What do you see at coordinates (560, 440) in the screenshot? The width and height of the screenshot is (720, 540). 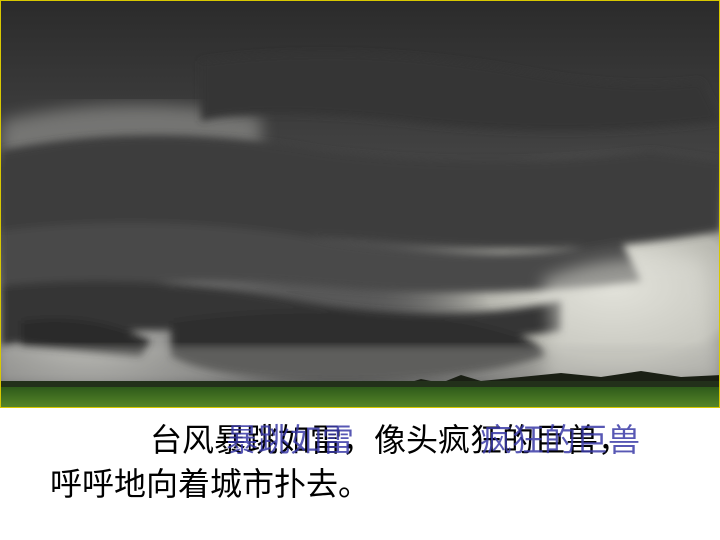 I see `highlight-phrase-2: 疯狂的巨兽` at bounding box center [560, 440].